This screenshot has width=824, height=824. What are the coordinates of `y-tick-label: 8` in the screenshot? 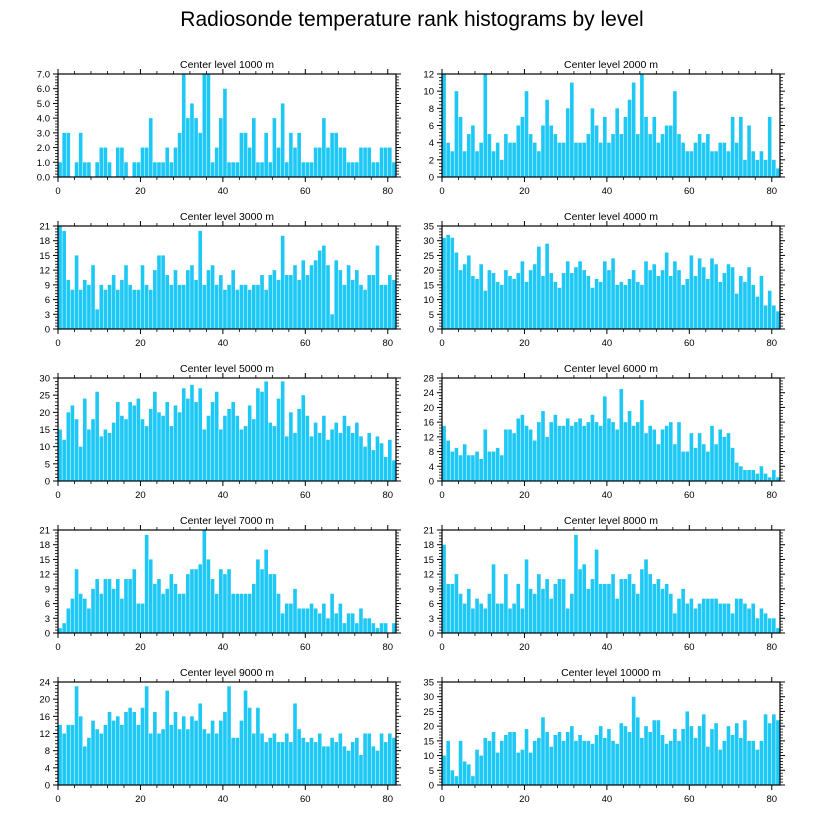 It's located at (431, 109).